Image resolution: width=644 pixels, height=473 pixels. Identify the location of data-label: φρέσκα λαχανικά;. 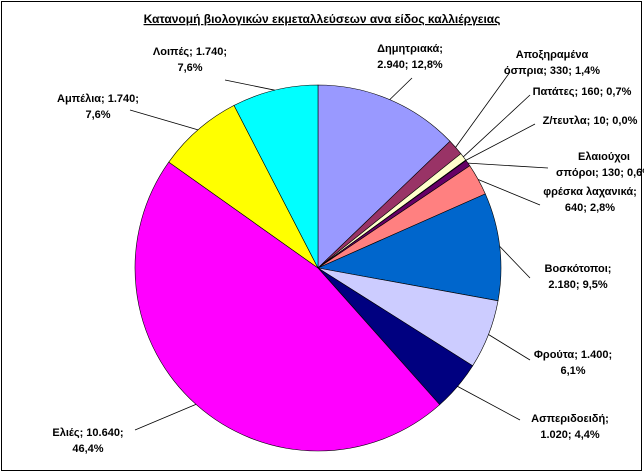
(590, 192).